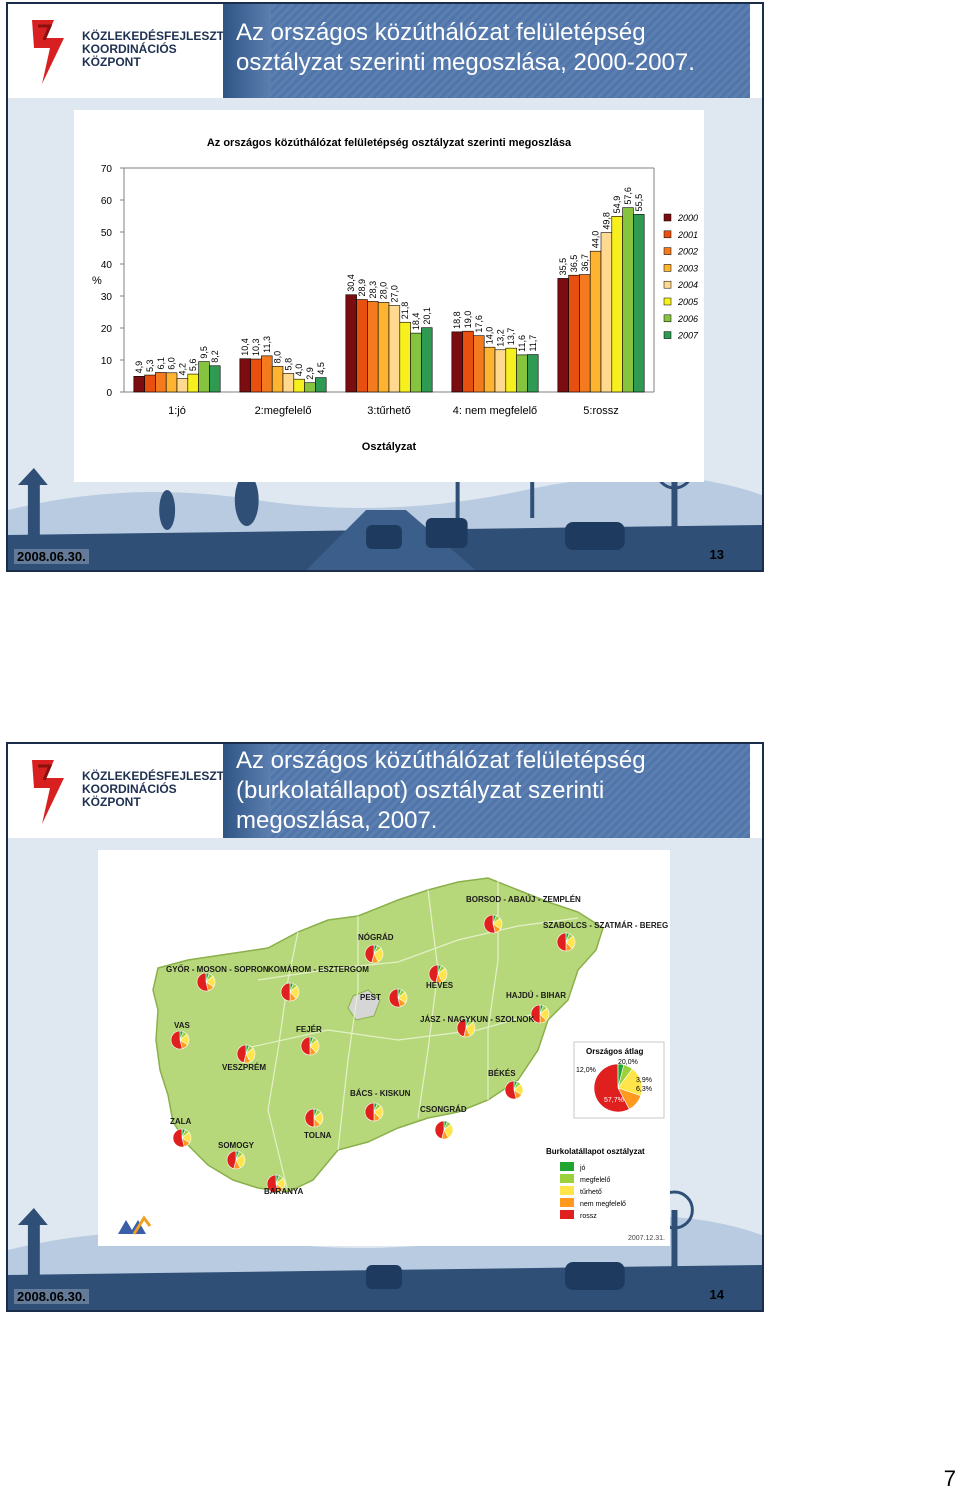  What do you see at coordinates (479, 324) in the screenshot?
I see `bar-value-label: 17,6` at bounding box center [479, 324].